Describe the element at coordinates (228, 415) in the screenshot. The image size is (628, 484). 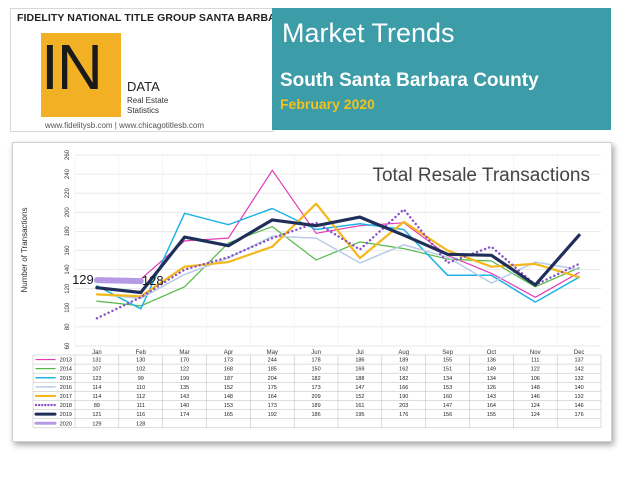
I see `table-cell: 165` at that location.